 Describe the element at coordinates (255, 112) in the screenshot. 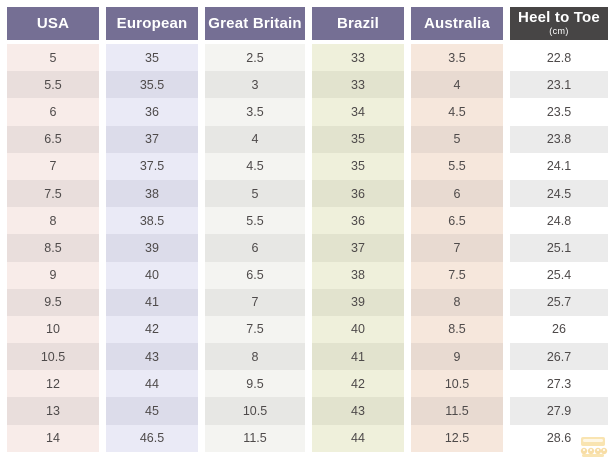

I see `cell-great_britain: 3.5` at that location.